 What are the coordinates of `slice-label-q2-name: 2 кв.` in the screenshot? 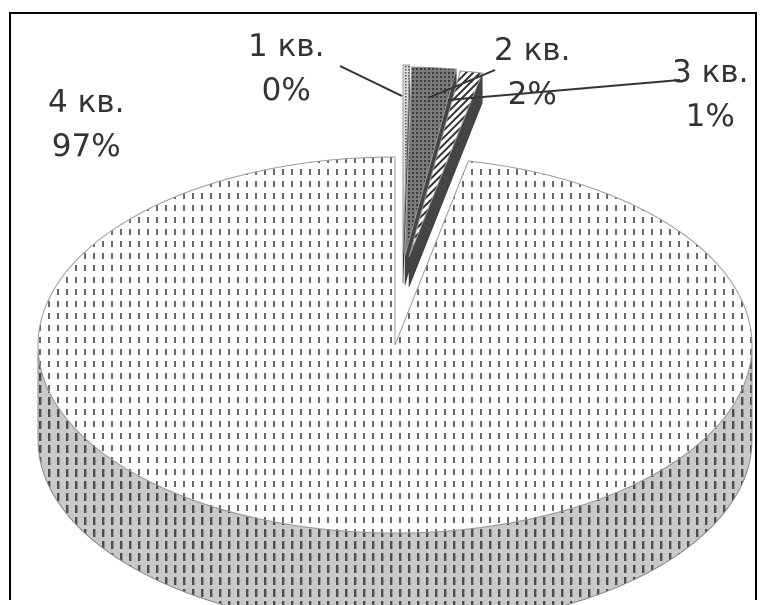 It's located at (532, 50).